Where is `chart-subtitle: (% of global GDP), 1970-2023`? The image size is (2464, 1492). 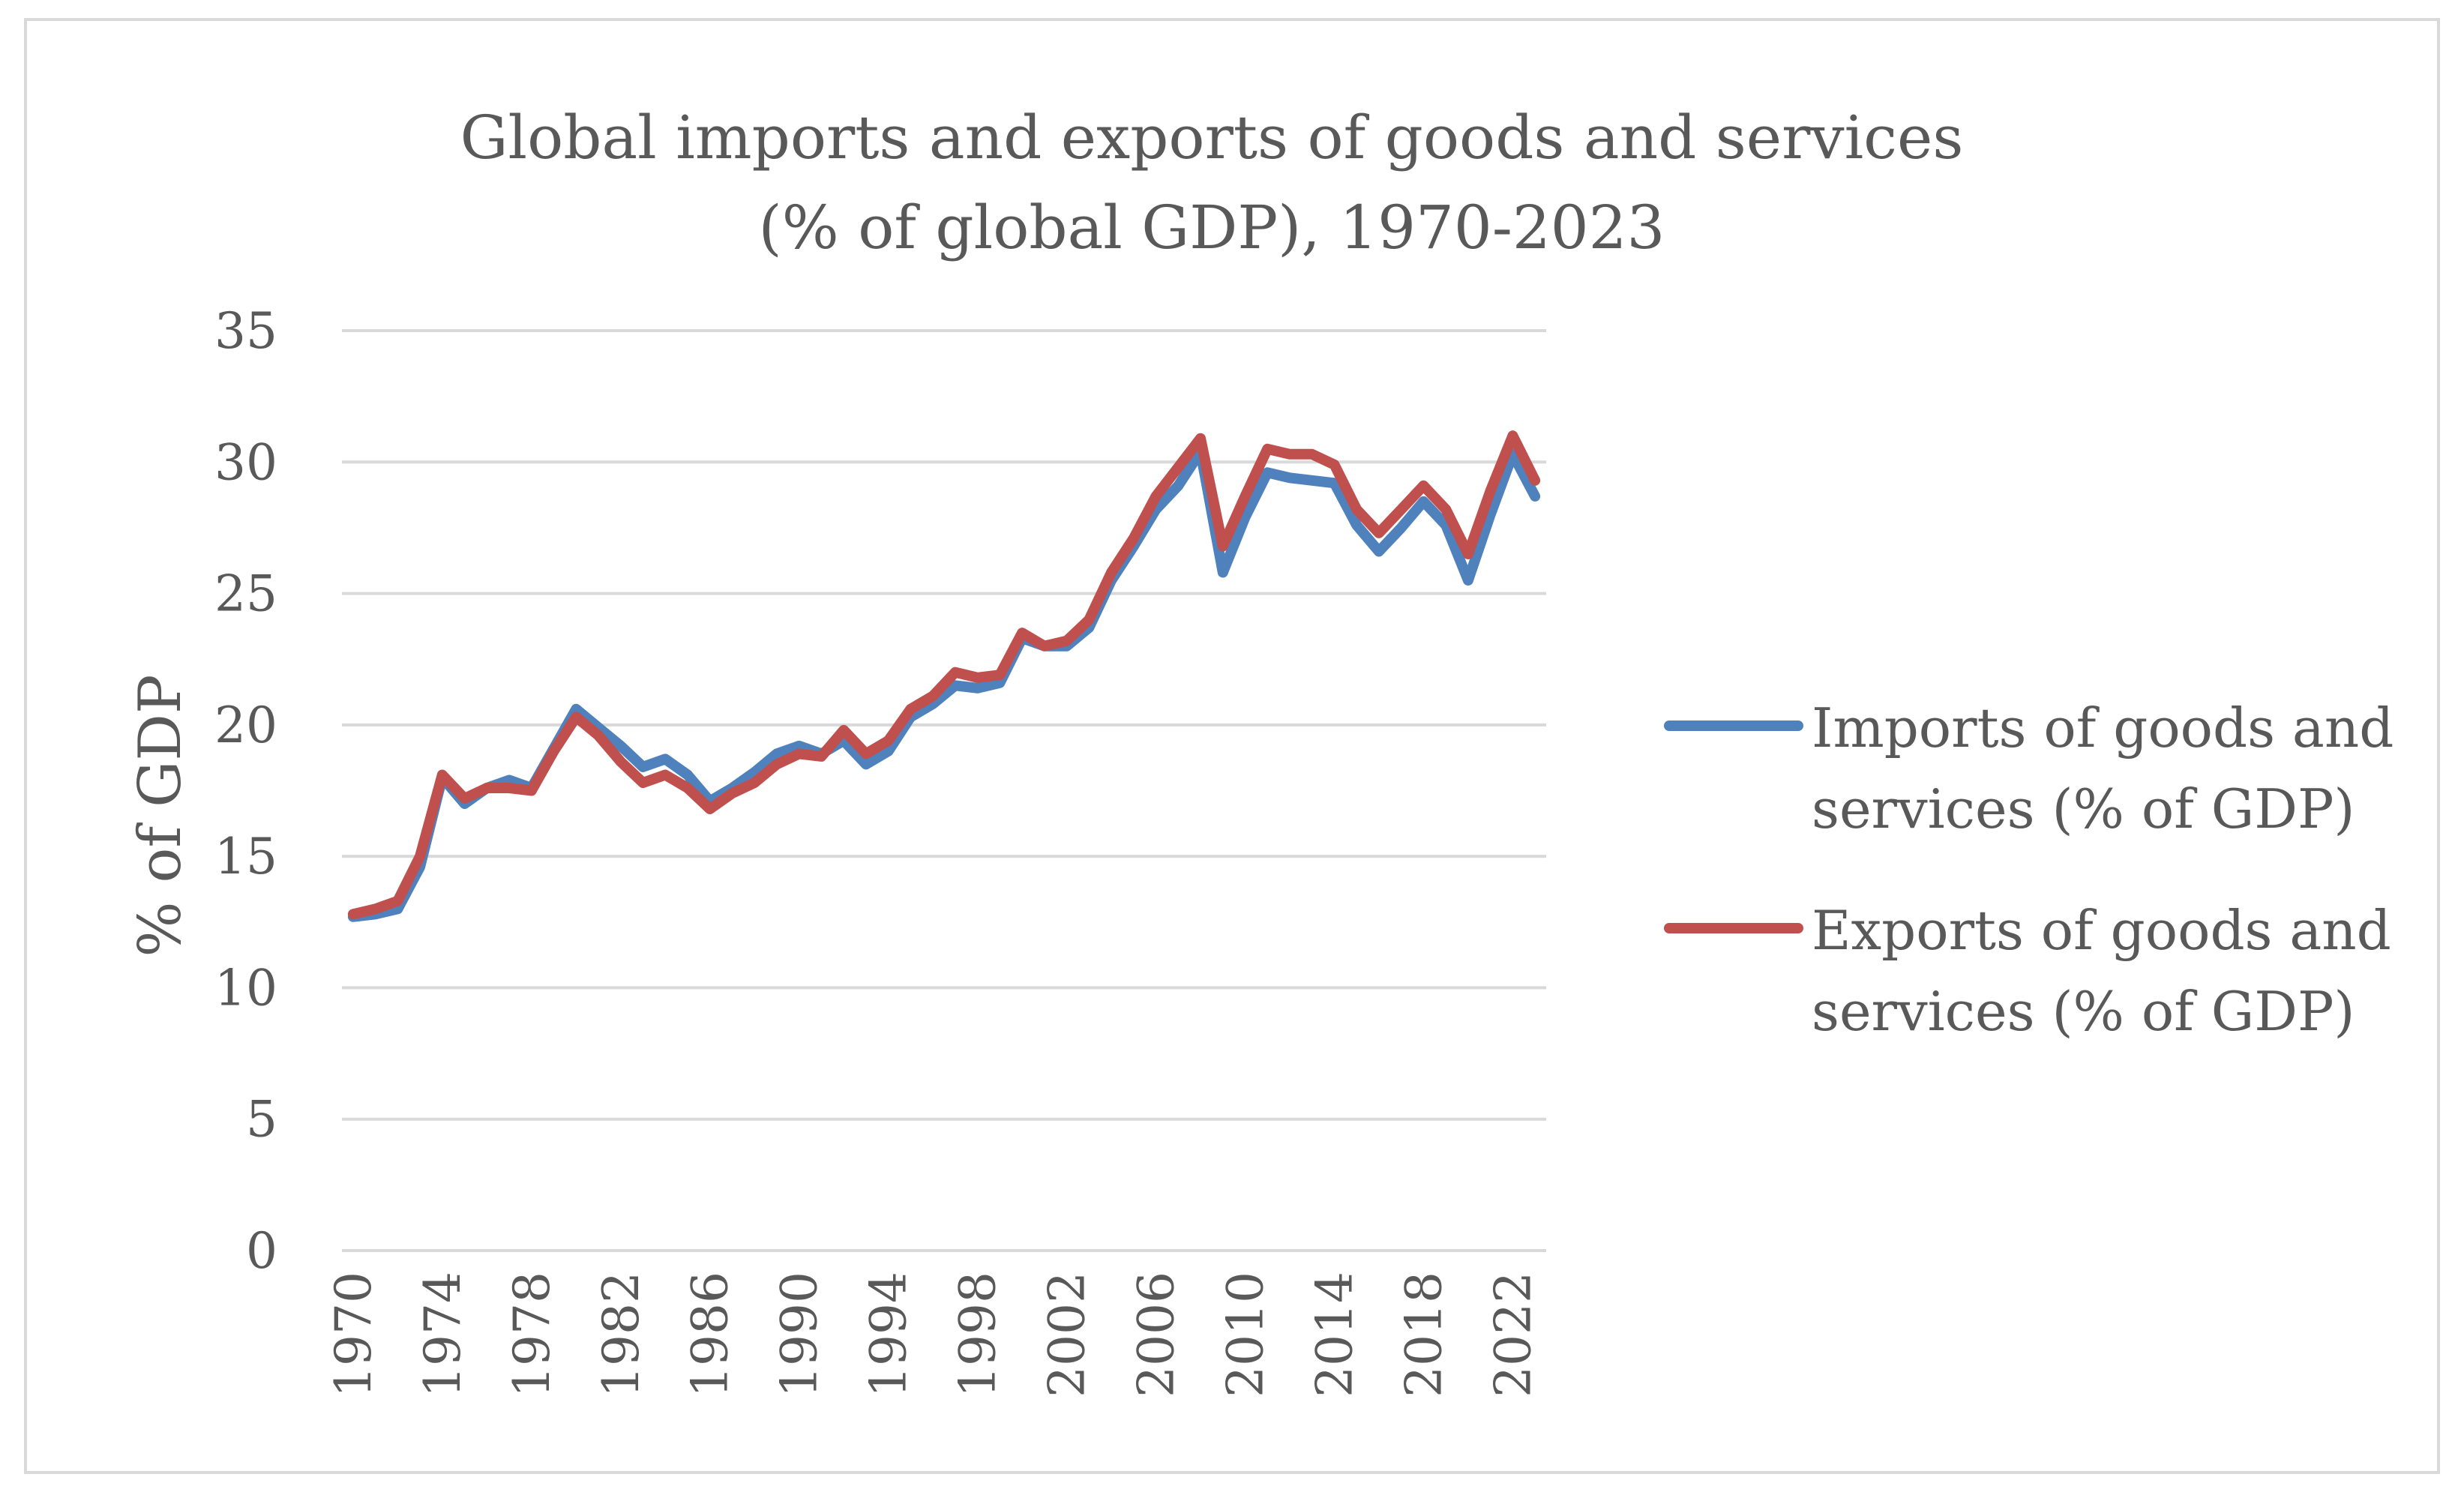 chart-subtitle: (% of global GDP), 1970-2023 is located at coordinates (1212, 227).